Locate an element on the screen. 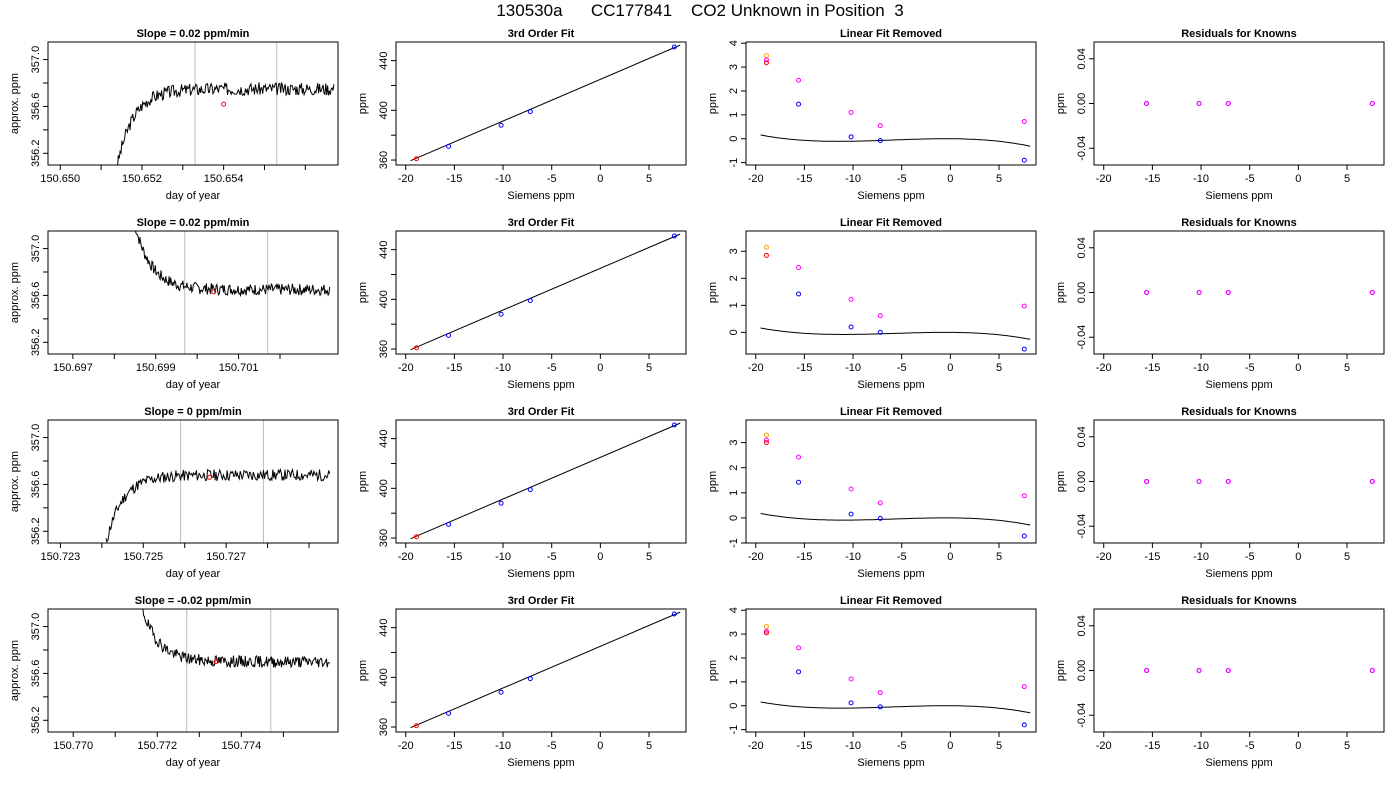 The image size is (1400, 800). y-tick-label: 356.2 is located at coordinates (36, 532).